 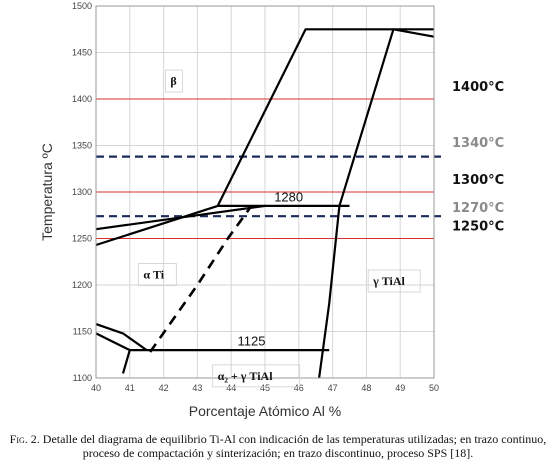 I want to click on x-tick-label: 49, so click(x=400, y=388).